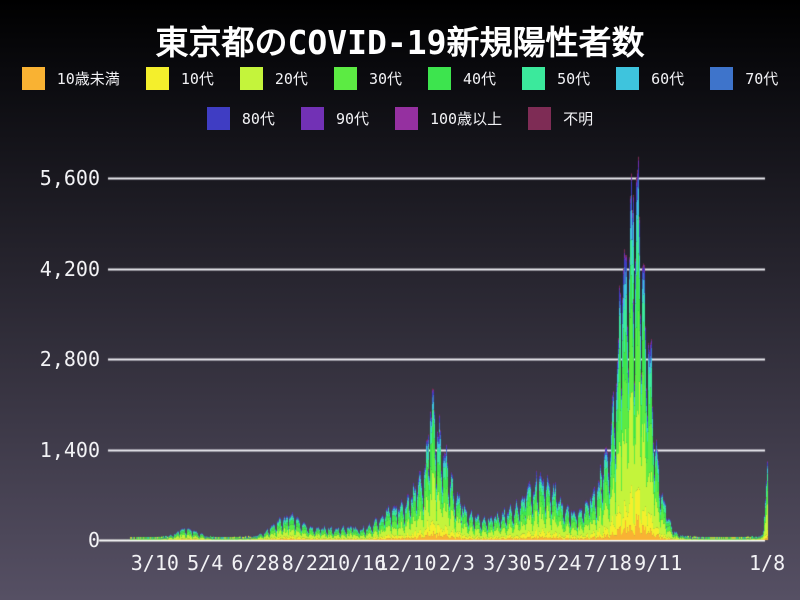  I want to click on legend-item: 10歳未満, so click(70, 78).